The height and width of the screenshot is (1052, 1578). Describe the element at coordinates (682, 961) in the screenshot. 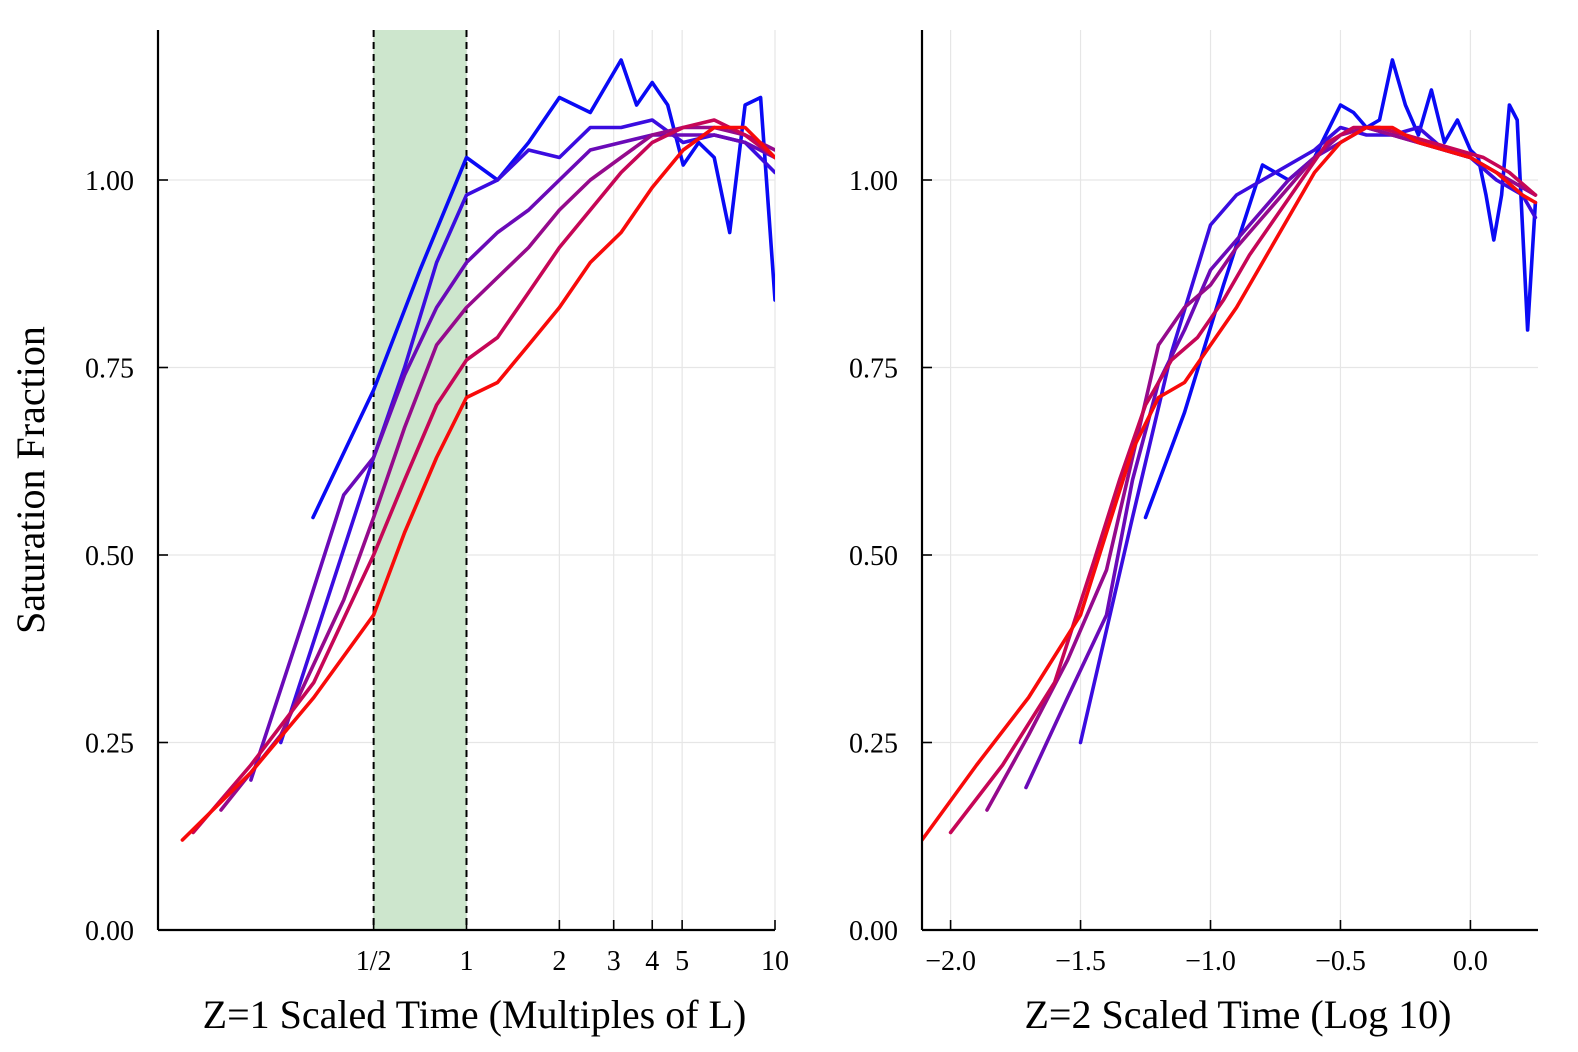

I see `x-tick-label: 5` at that location.